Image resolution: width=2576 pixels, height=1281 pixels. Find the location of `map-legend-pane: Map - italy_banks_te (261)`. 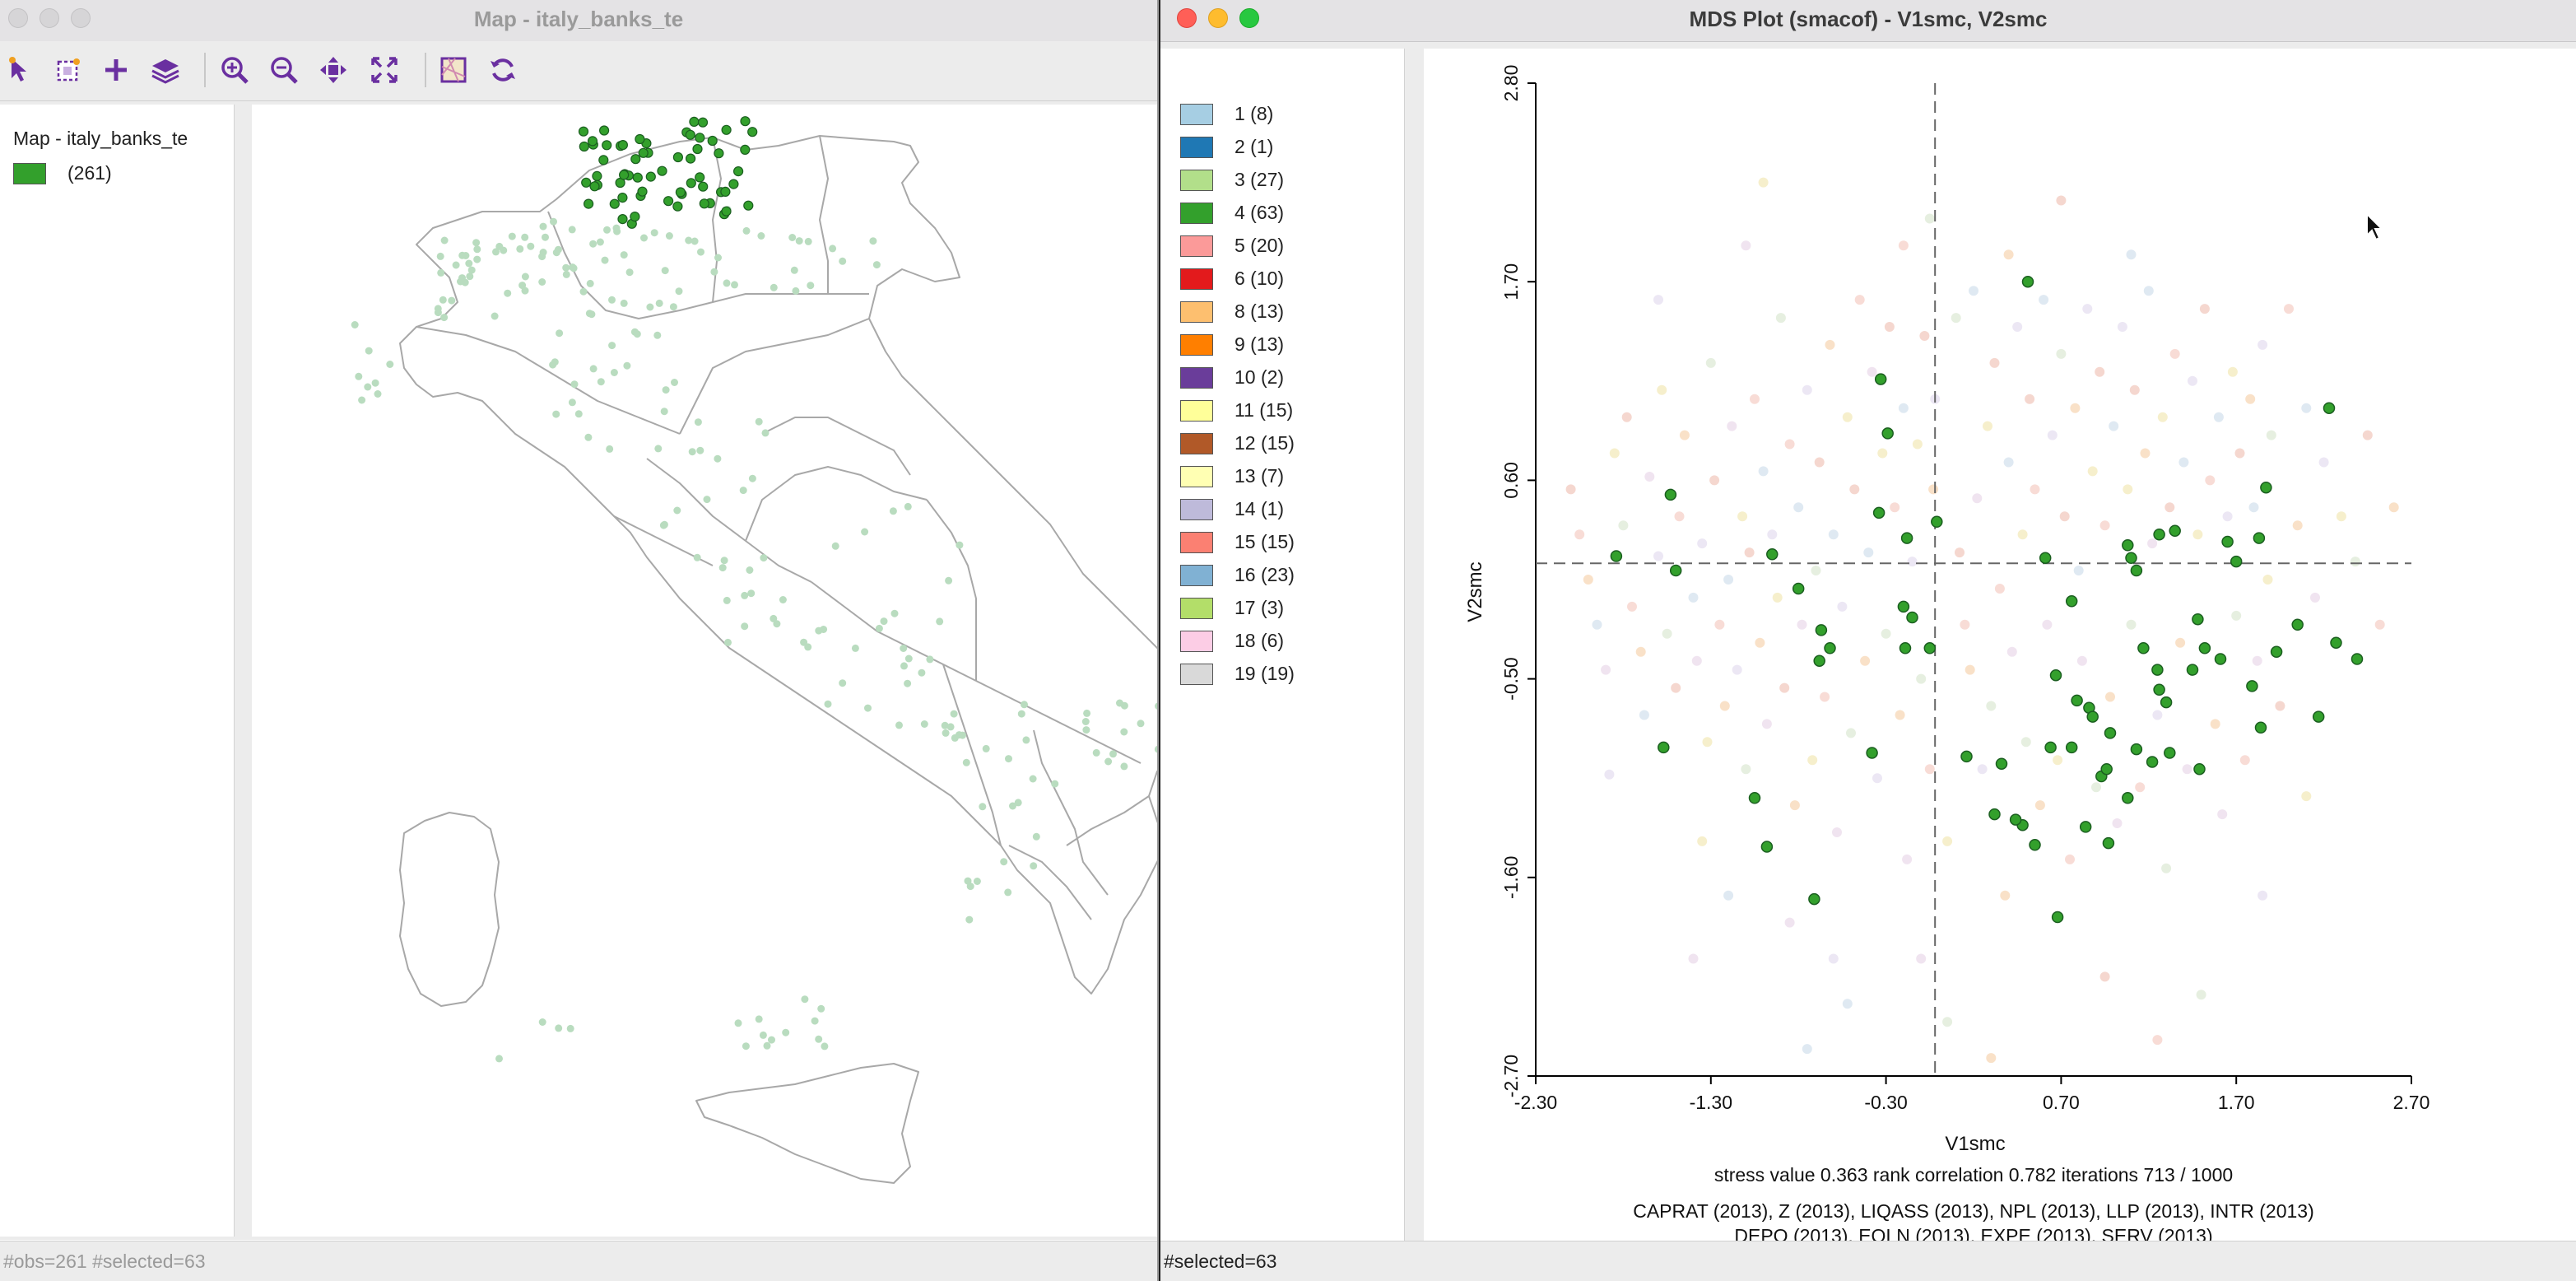

map-legend-pane: Map - italy_banks_te (261) is located at coordinates (117, 671).